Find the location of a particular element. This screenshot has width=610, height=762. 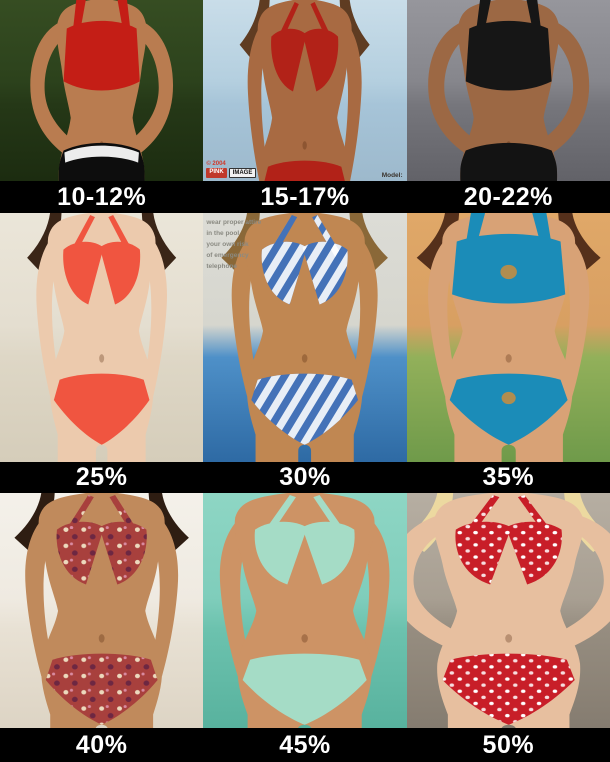

photo-watermark: © 2004 PINK IMAGE is located at coordinates (231, 169).